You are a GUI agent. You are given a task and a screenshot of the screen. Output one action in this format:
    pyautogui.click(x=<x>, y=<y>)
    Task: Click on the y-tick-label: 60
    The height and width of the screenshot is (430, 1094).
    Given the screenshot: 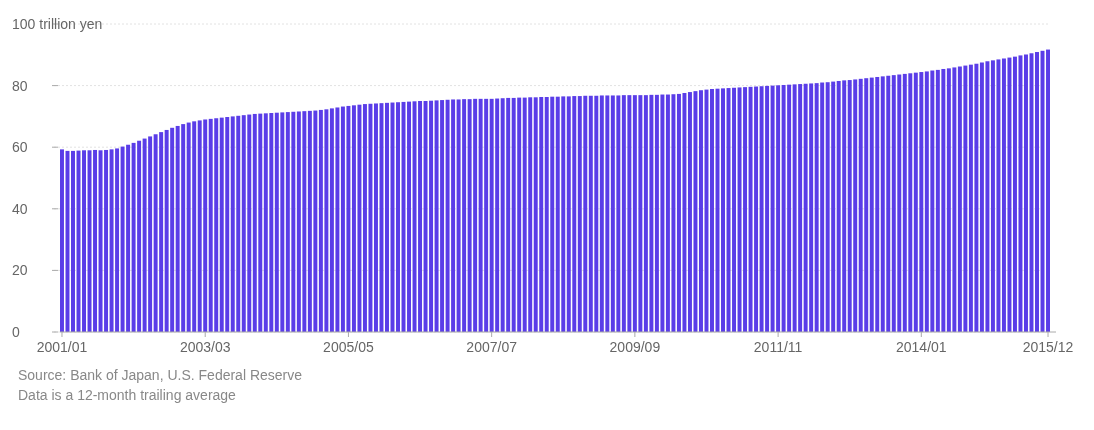 What is the action you would take?
    pyautogui.click(x=20, y=147)
    